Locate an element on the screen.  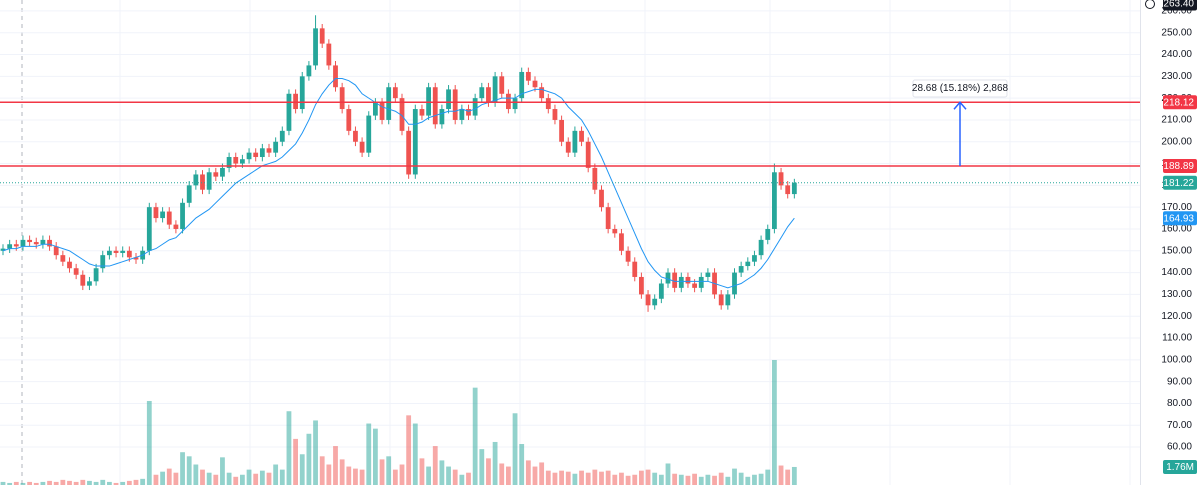
crosshair-label-box is located at coordinates (1180, 5).